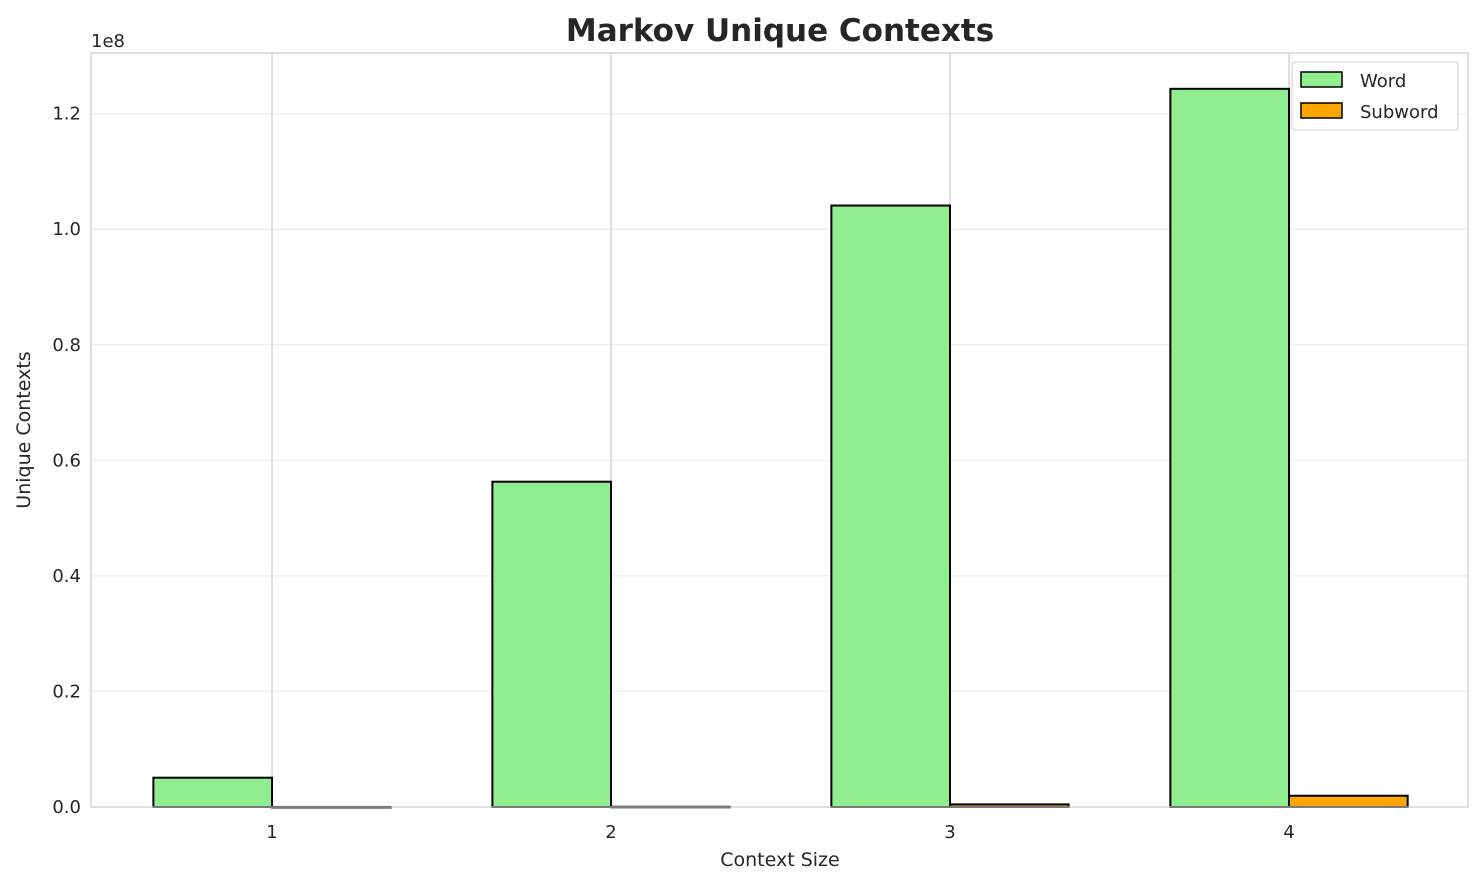 This screenshot has width=1484, height=889. What do you see at coordinates (108, 41) in the screenshot?
I see `y-offset-label: 1e8` at bounding box center [108, 41].